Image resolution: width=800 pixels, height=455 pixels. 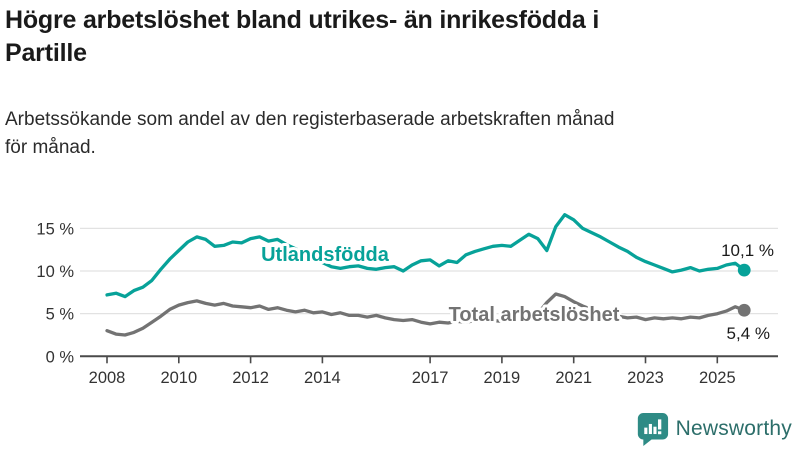 I want to click on series-label-total: Total arbetslöshet, so click(x=534, y=315).